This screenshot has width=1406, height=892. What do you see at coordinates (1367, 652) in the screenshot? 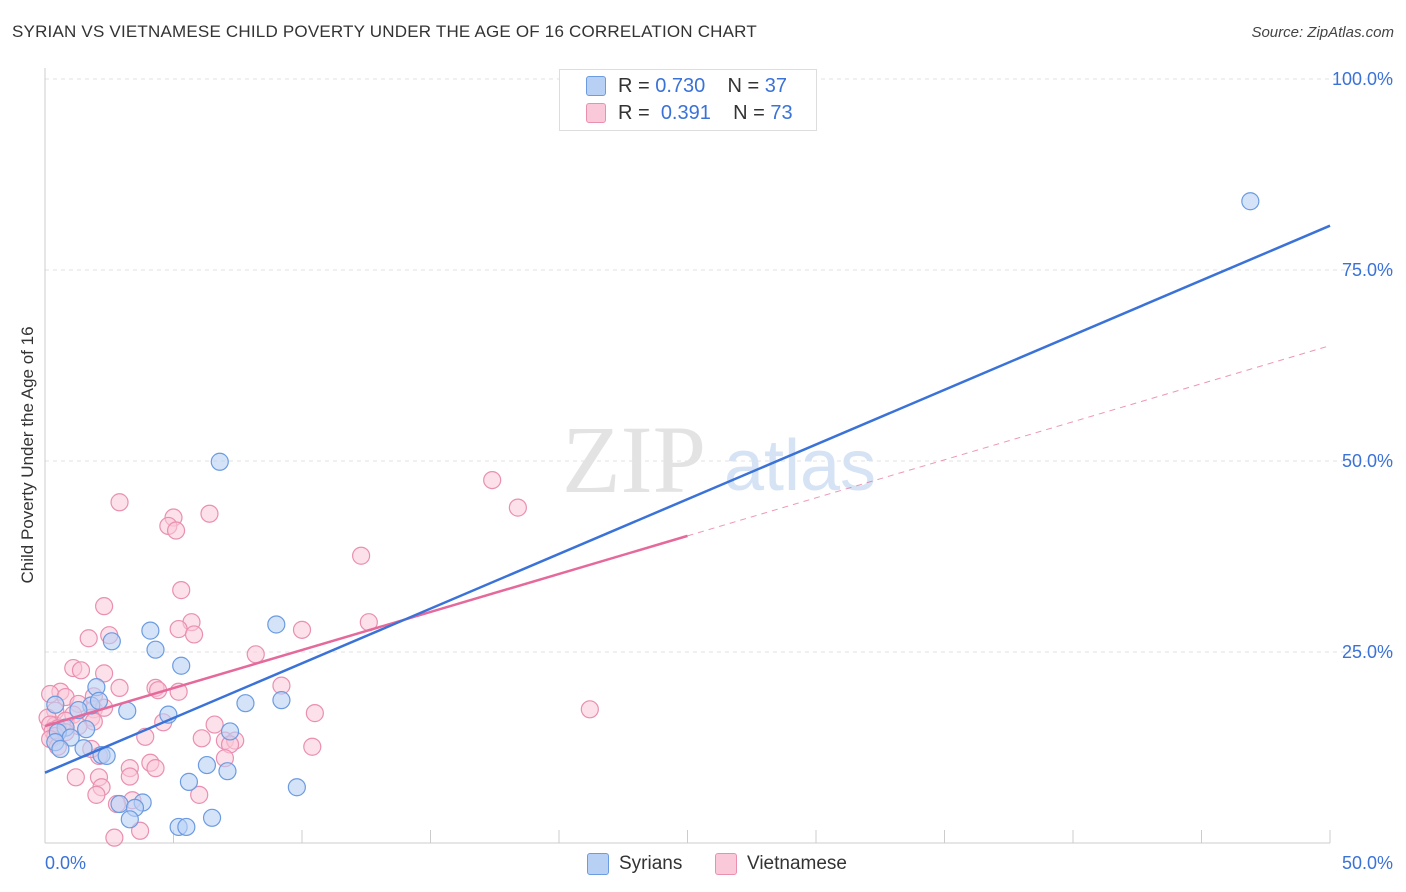
I see `y-tick-label: 25.0%` at bounding box center [1367, 652].